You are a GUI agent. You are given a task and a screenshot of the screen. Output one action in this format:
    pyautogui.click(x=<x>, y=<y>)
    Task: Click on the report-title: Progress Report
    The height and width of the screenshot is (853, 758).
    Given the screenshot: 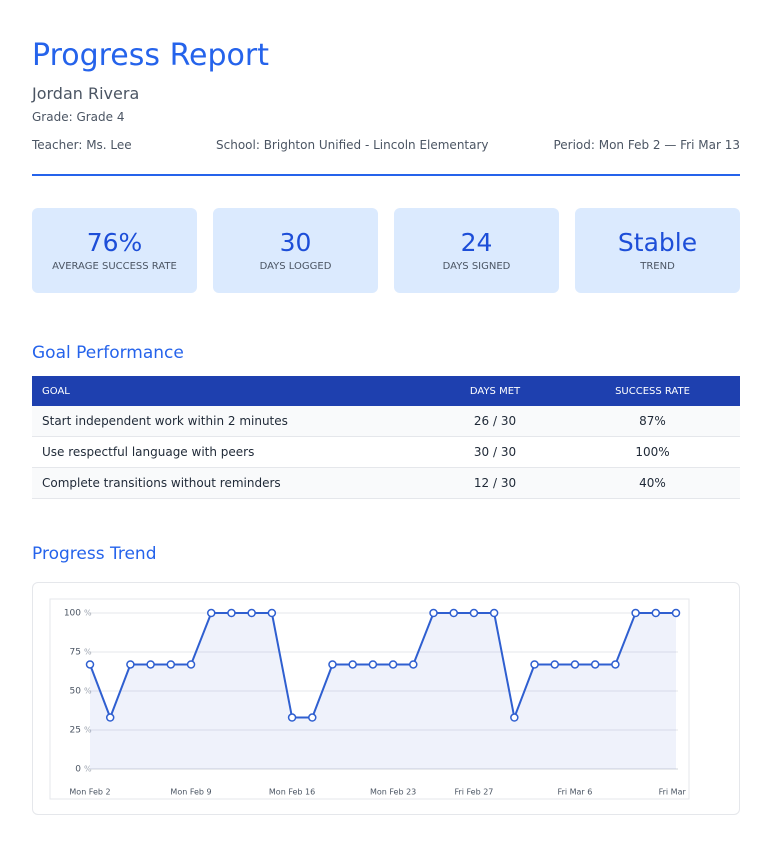 What is the action you would take?
    pyautogui.click(x=151, y=55)
    